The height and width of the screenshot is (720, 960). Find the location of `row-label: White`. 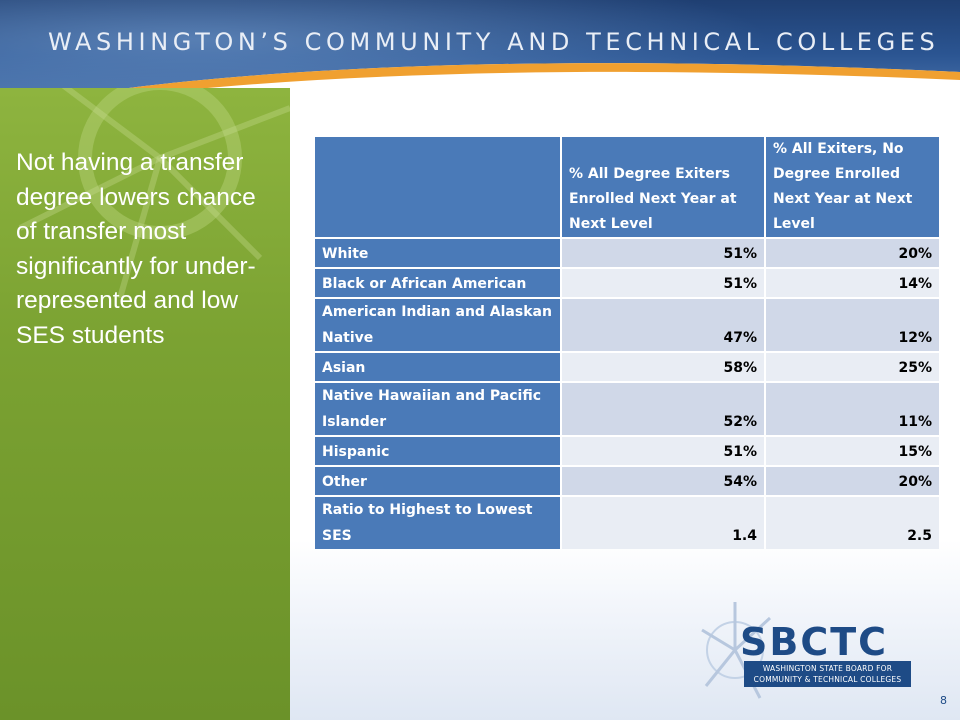

row-label: White is located at coordinates (437, 253).